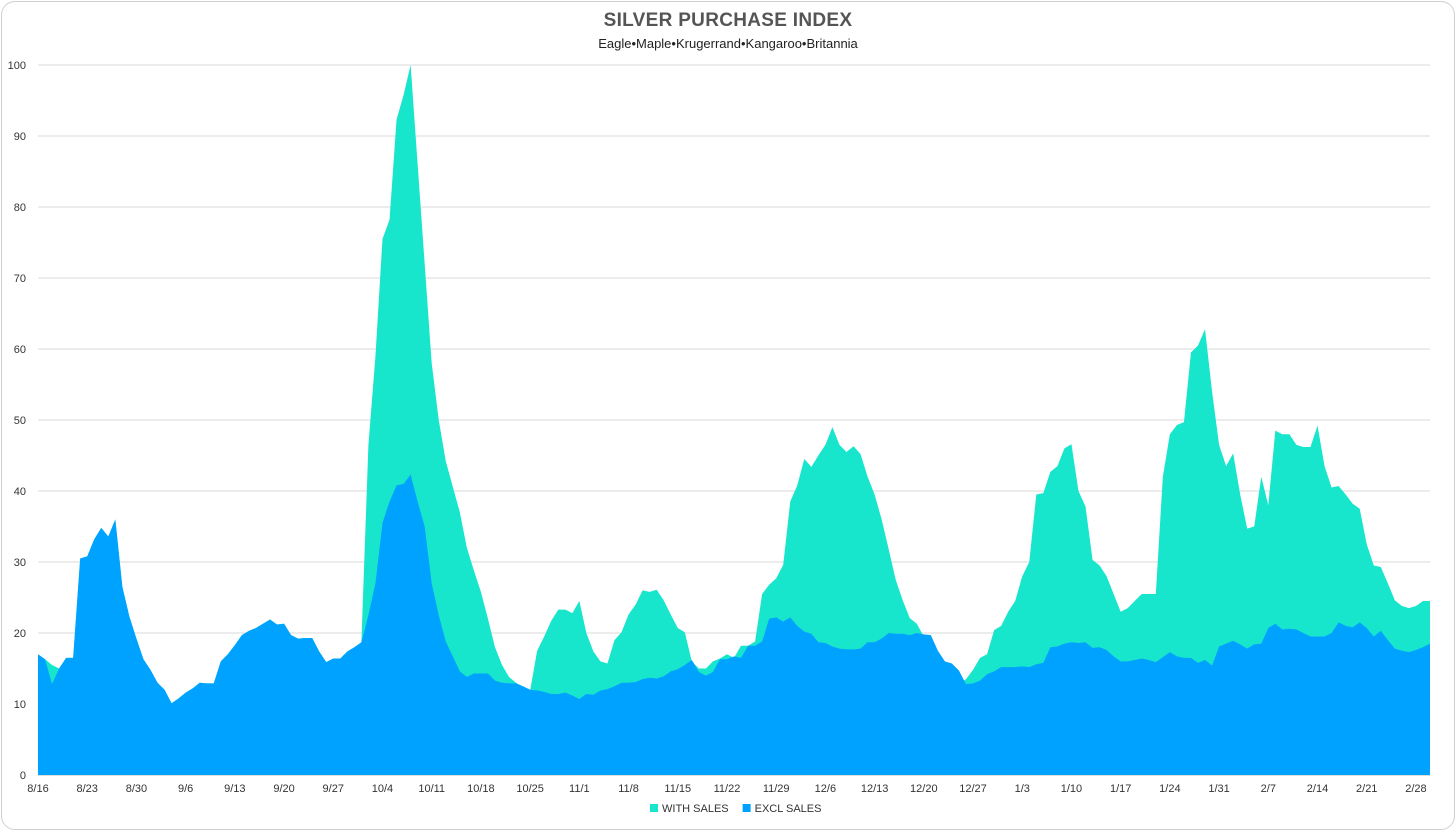 Image resolution: width=1456 pixels, height=831 pixels. Describe the element at coordinates (382, 789) in the screenshot. I see `x-tick-label: 10/4` at that location.